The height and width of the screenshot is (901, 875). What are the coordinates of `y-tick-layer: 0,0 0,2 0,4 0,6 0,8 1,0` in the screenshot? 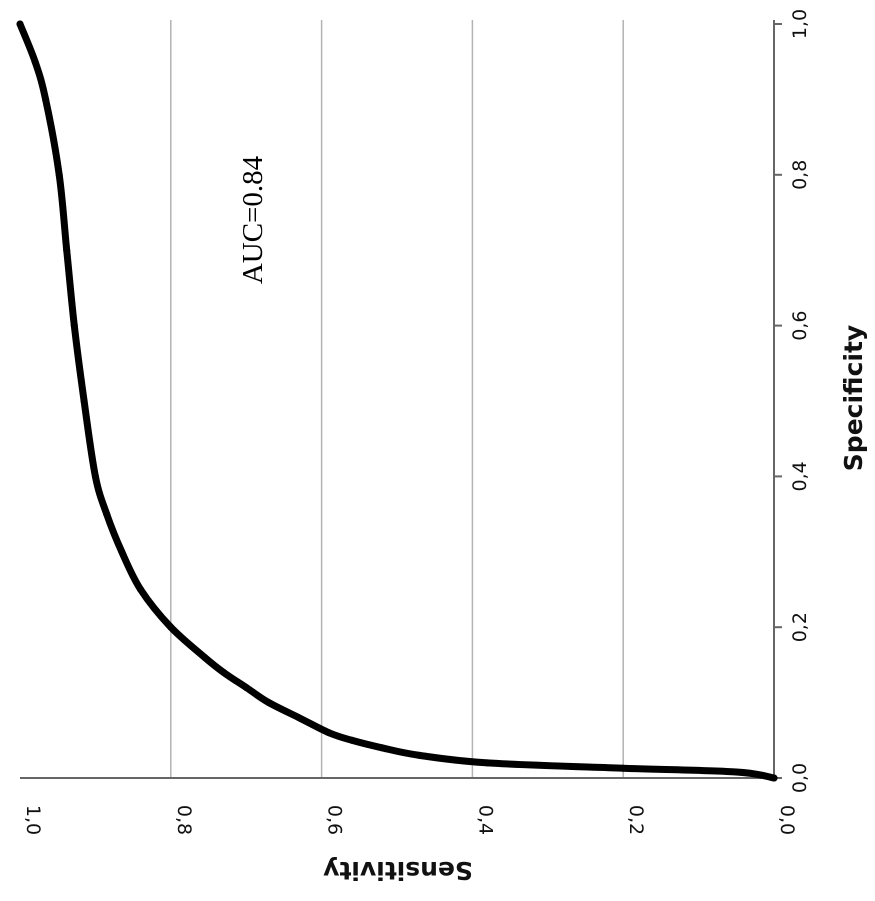 It's located at (410, 820).